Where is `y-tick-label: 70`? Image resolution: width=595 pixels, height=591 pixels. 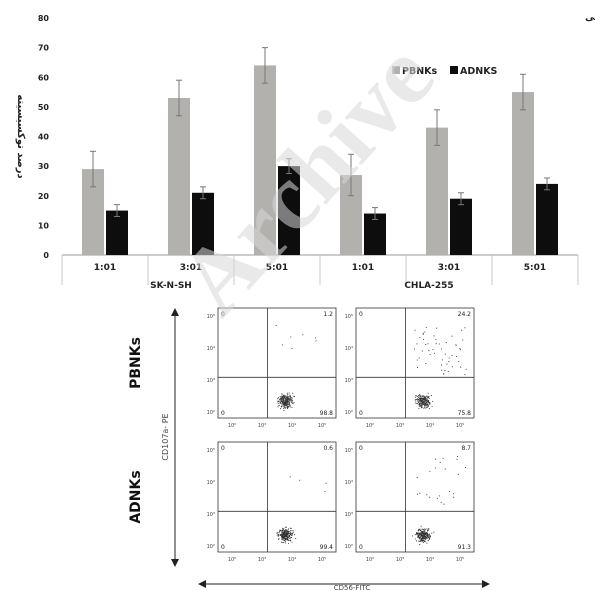
y-tick-label: 70 is located at coordinates (44, 48).